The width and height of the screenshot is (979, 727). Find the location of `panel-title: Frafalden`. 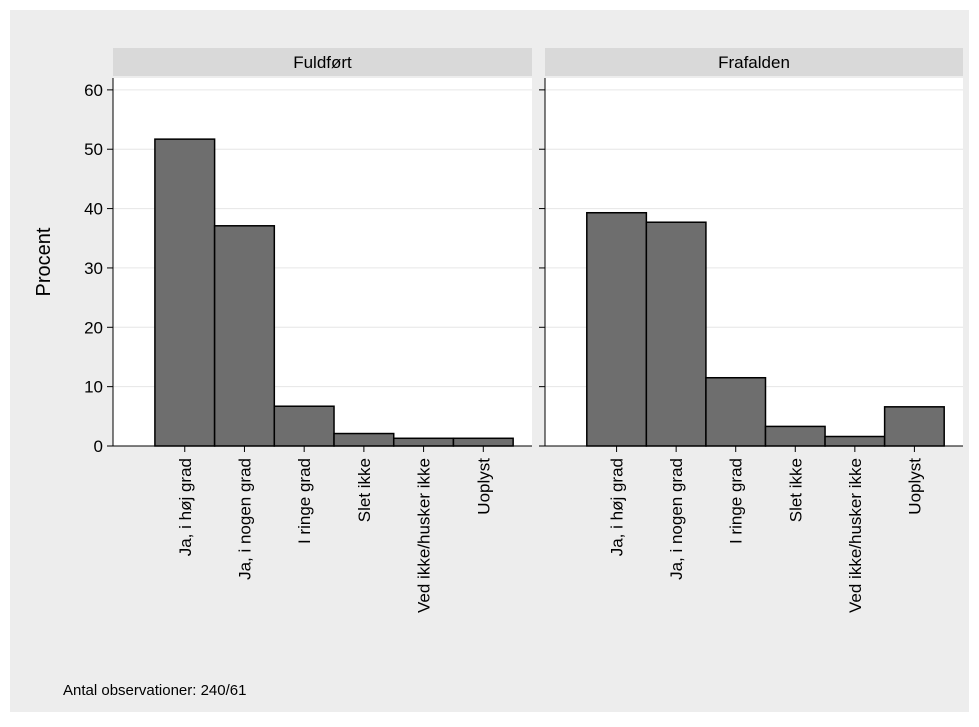

panel-title: Frafalden is located at coordinates (754, 62).